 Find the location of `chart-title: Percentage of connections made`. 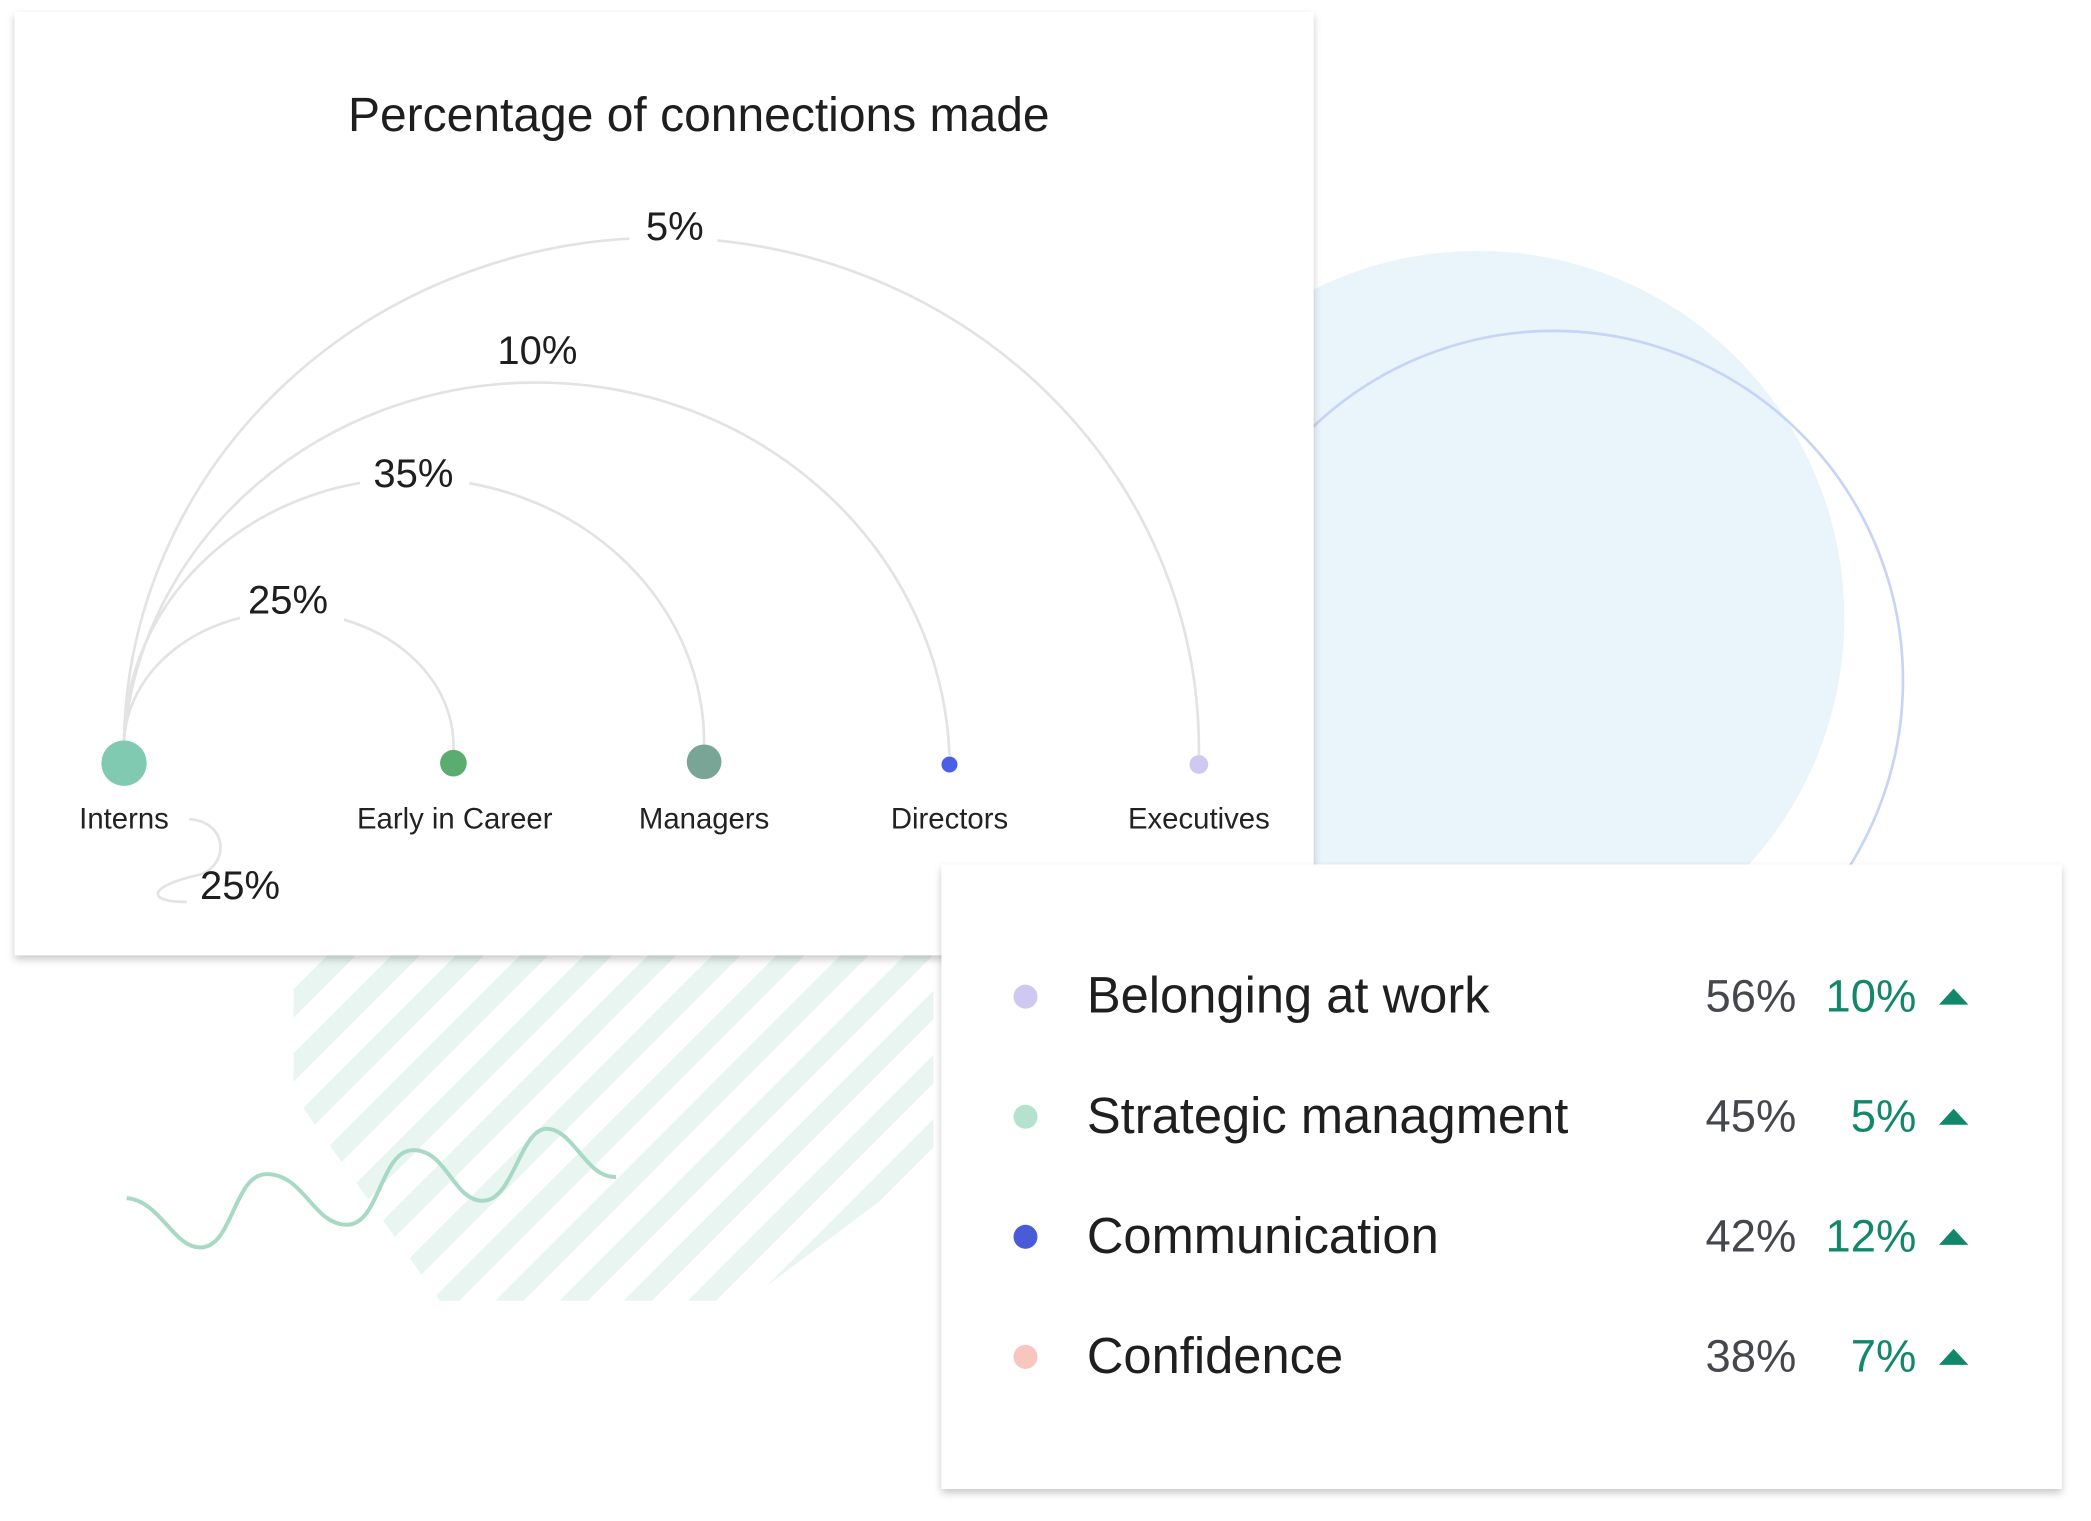

chart-title: Percentage of connections made is located at coordinates (699, 115).